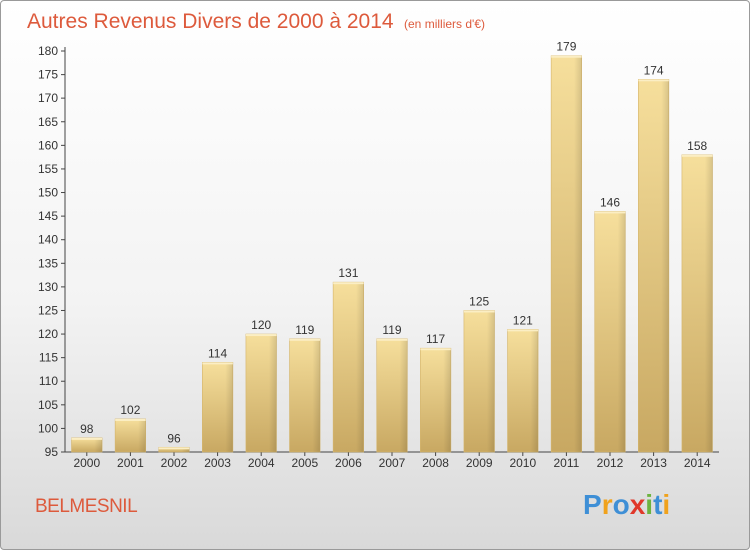 Image resolution: width=750 pixels, height=550 pixels. I want to click on data-label: 179, so click(566, 47).